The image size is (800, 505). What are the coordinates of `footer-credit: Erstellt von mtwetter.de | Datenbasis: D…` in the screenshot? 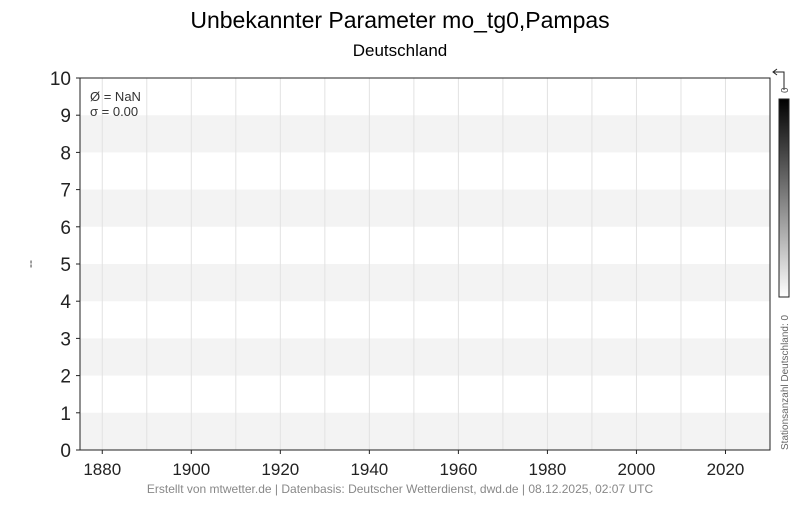 It's located at (400, 489).